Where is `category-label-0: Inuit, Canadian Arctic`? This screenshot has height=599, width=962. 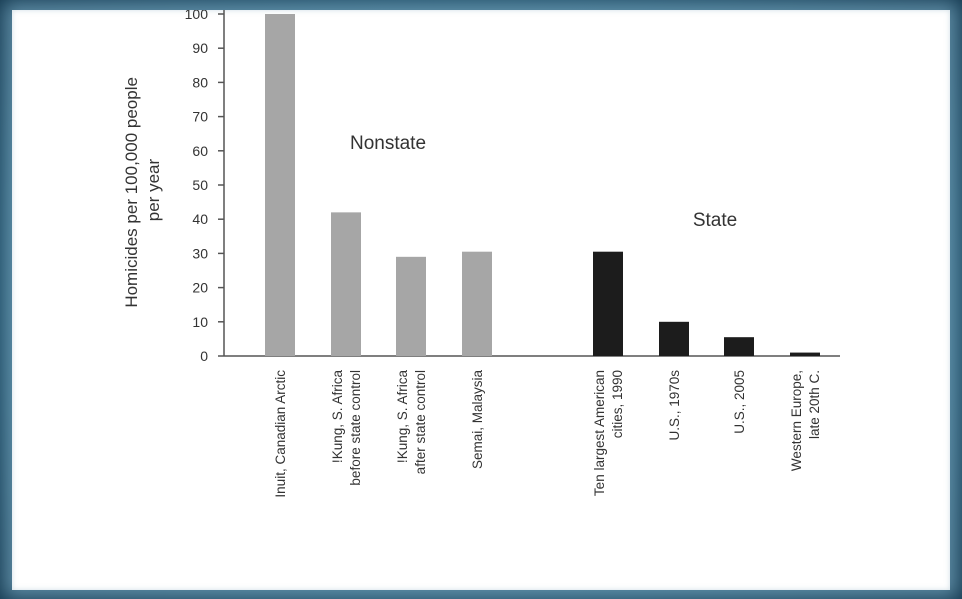
category-label-0: Inuit, Canadian Arctic is located at coordinates (280, 434).